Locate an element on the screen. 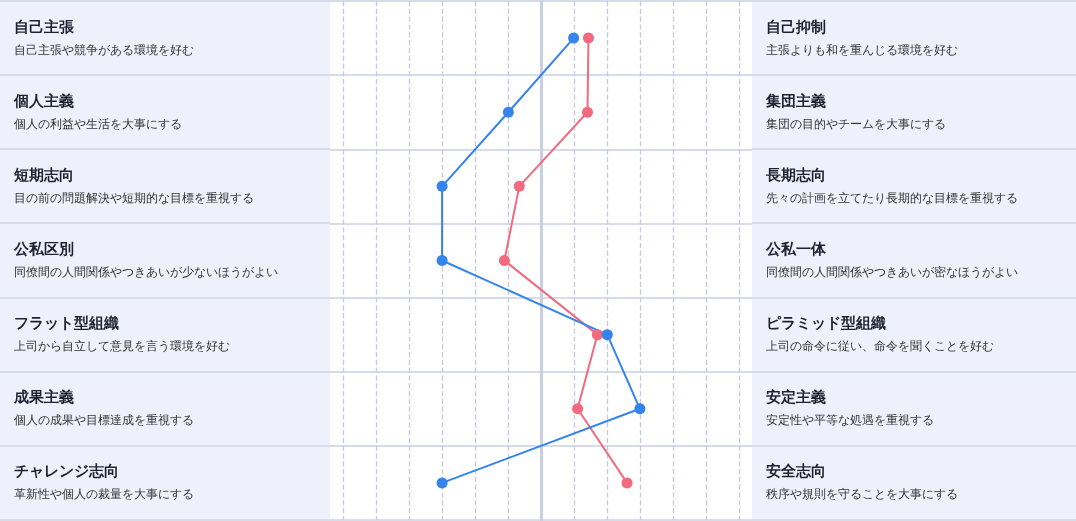  text: 革新性や個人の裁量を大事にする is located at coordinates (104, 495).